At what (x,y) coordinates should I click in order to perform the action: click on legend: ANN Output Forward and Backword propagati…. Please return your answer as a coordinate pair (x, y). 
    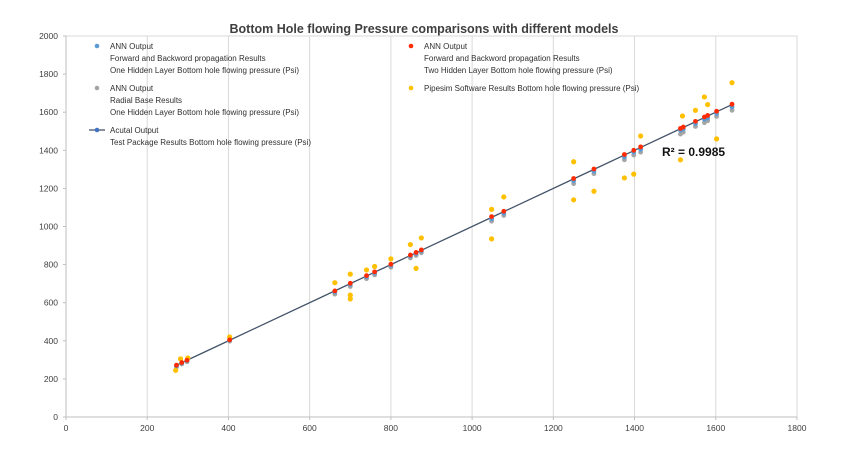
    Looking at the image, I should click on (364, 94).